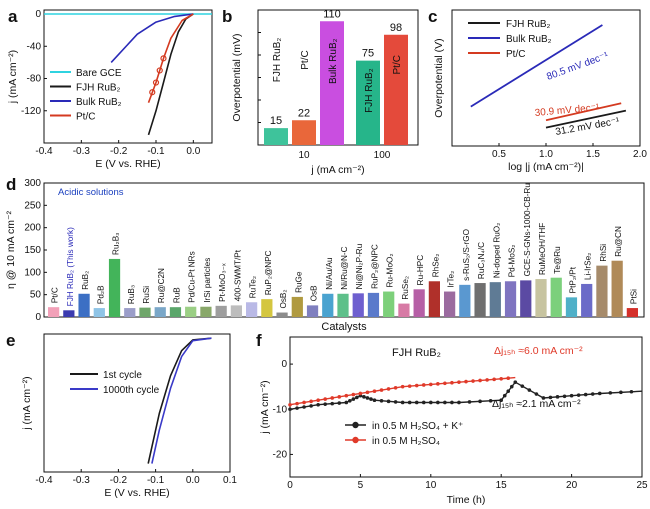  Describe the element at coordinates (567, 110) in the screenshot. I see `panel-c-slope-ptc: 30.9 mV dec⁻¹` at that location.